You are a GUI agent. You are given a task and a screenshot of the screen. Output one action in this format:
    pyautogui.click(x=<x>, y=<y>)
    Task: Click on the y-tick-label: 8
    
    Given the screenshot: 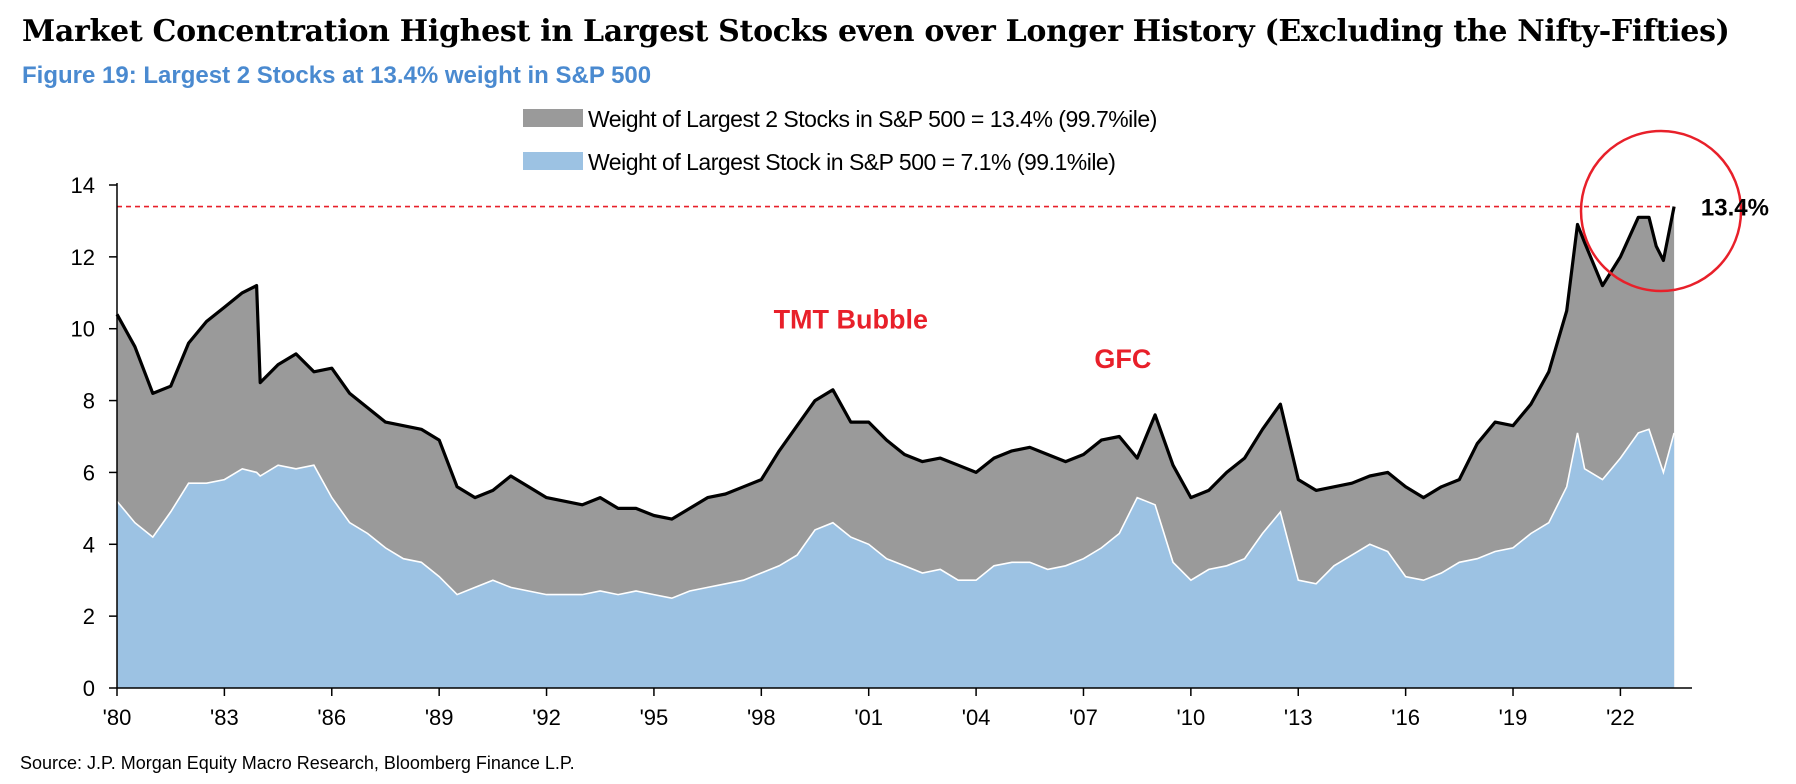 What is the action you would take?
    pyautogui.click(x=89, y=401)
    